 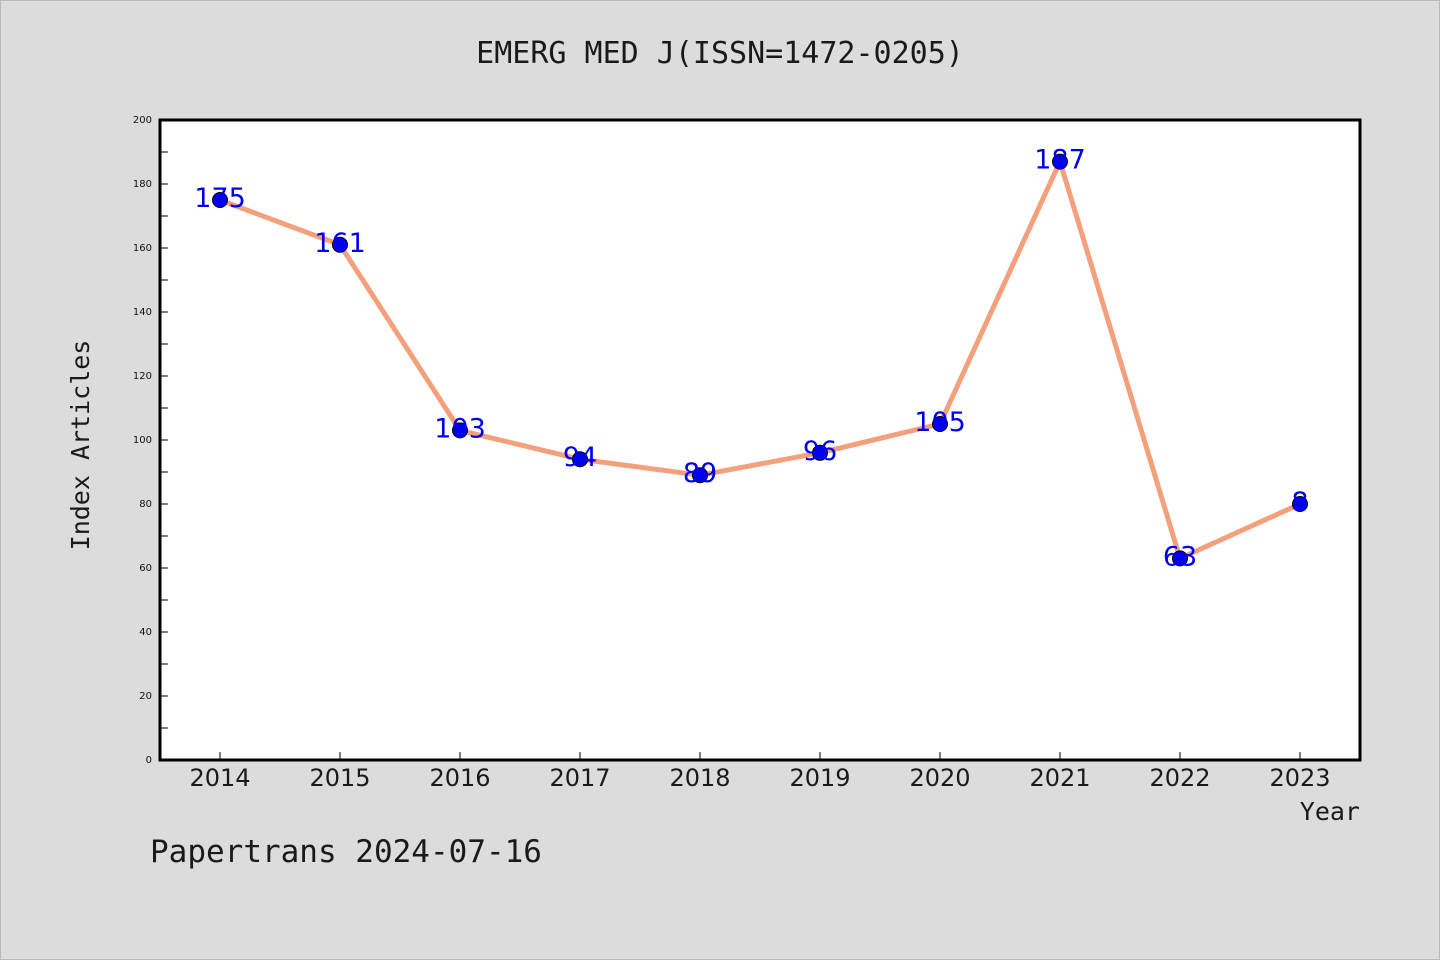 I want to click on x-axis-label: Year, so click(x=1330, y=811).